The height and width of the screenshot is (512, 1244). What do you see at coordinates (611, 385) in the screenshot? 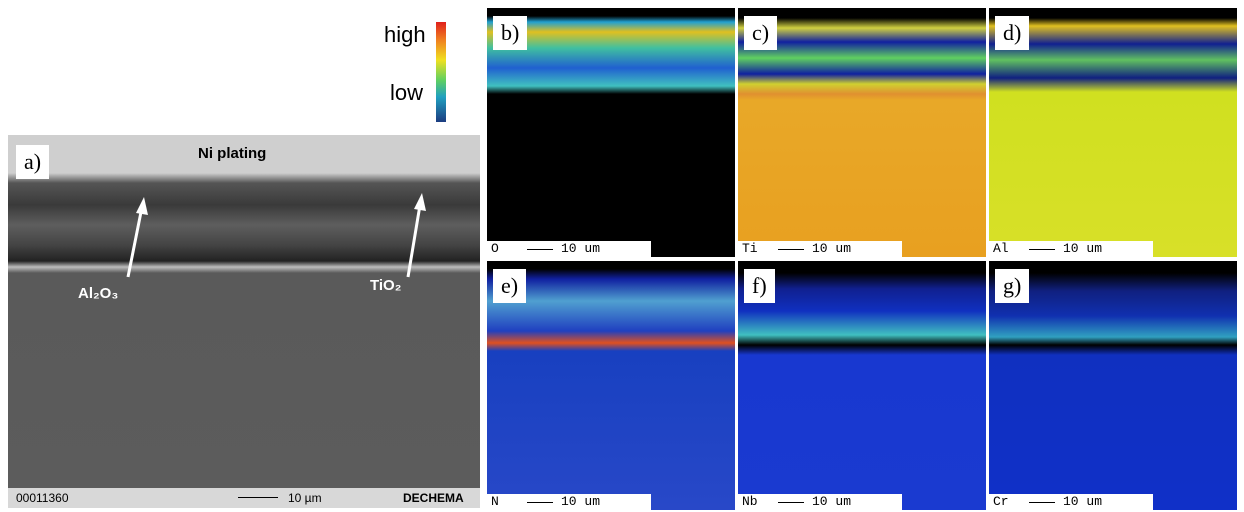
I see `edx-map: e) N 10 um` at bounding box center [611, 385].